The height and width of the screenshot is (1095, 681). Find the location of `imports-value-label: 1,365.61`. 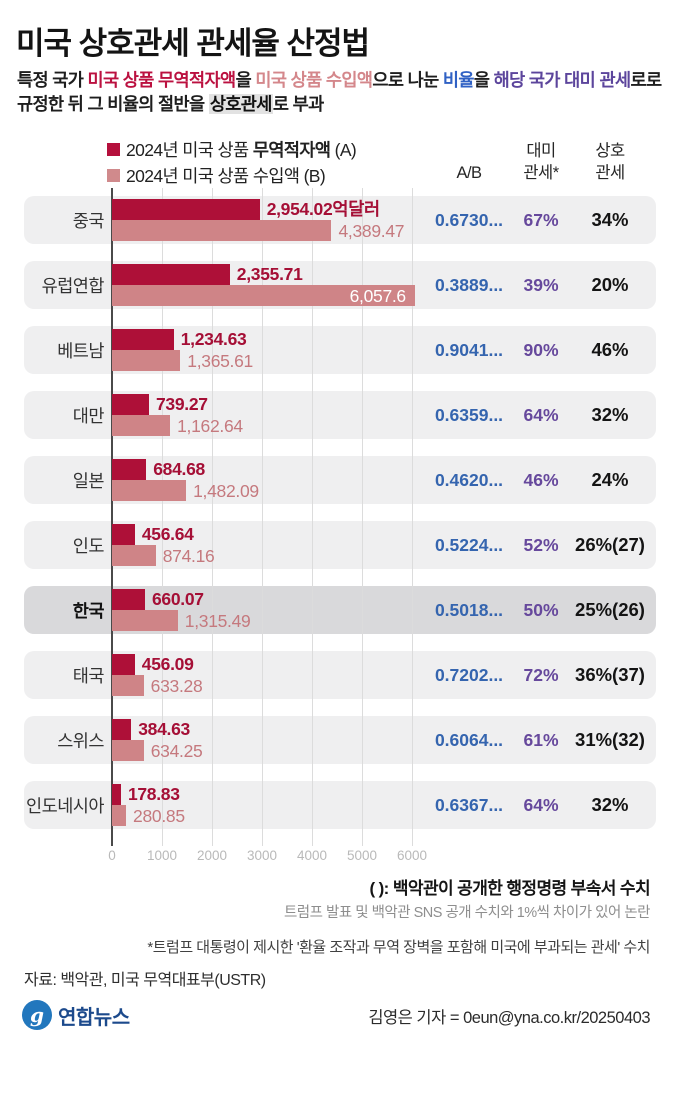

imports-value-label: 1,365.61 is located at coordinates (220, 361).